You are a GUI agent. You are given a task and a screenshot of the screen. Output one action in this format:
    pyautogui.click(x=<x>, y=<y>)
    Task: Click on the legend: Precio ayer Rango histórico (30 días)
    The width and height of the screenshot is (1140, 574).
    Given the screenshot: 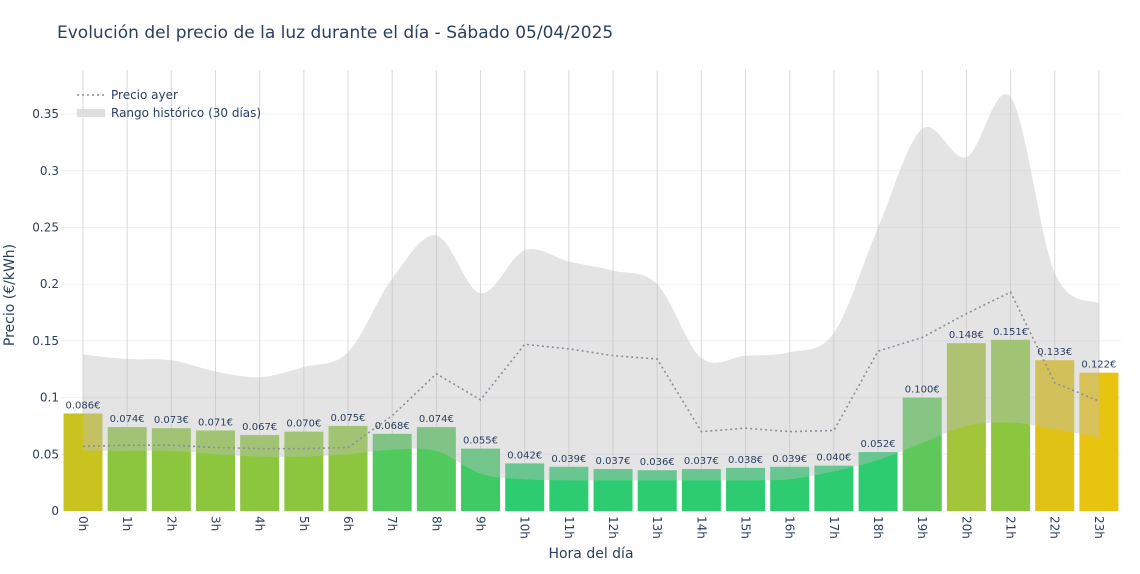 What is the action you would take?
    pyautogui.click(x=169, y=104)
    